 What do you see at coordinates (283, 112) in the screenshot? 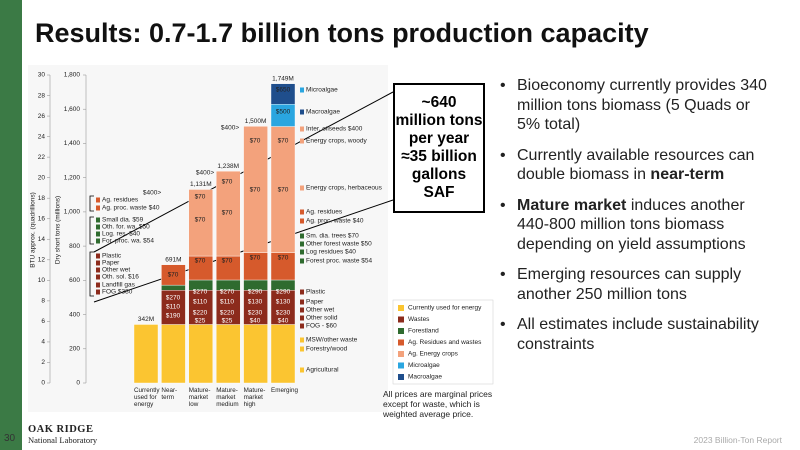
I see `price-label: $500` at bounding box center [283, 112].